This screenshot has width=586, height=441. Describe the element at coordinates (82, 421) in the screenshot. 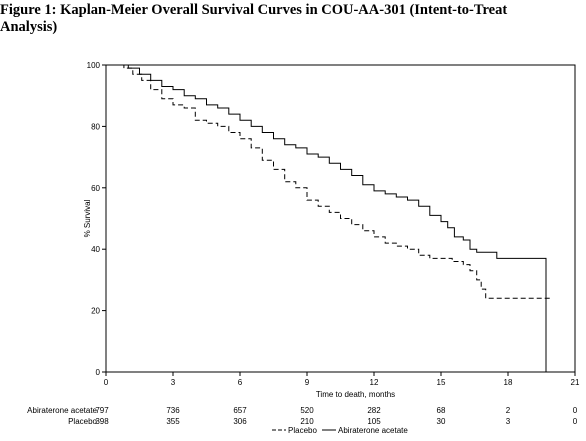

I see `at-risk-row-label: Placebo` at that location.